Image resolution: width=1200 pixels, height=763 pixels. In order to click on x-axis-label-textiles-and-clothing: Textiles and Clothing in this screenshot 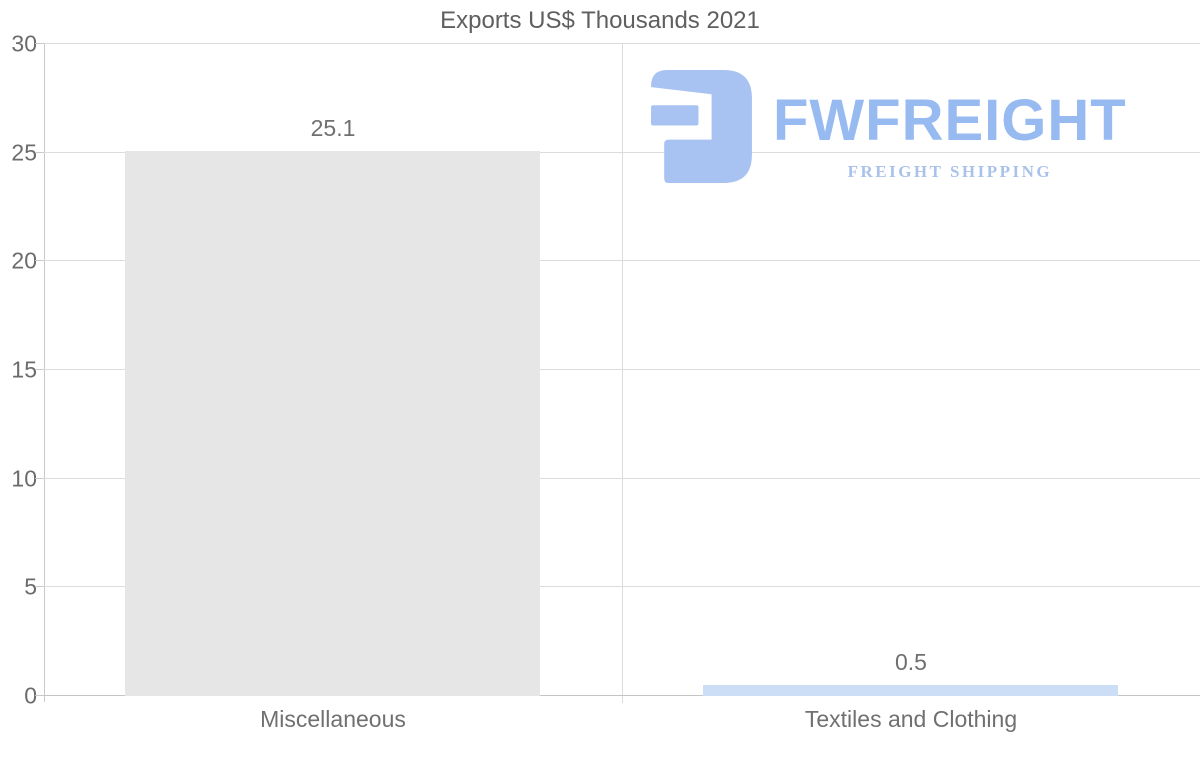, I will do `click(911, 719)`.